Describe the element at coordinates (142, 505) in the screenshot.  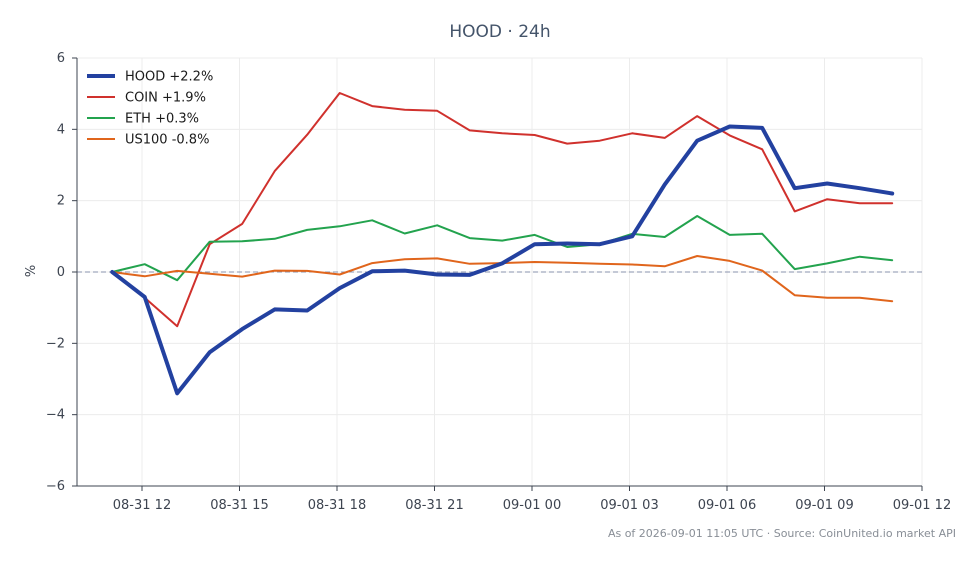
I see `x-tick-label: 08-31 12` at that location.